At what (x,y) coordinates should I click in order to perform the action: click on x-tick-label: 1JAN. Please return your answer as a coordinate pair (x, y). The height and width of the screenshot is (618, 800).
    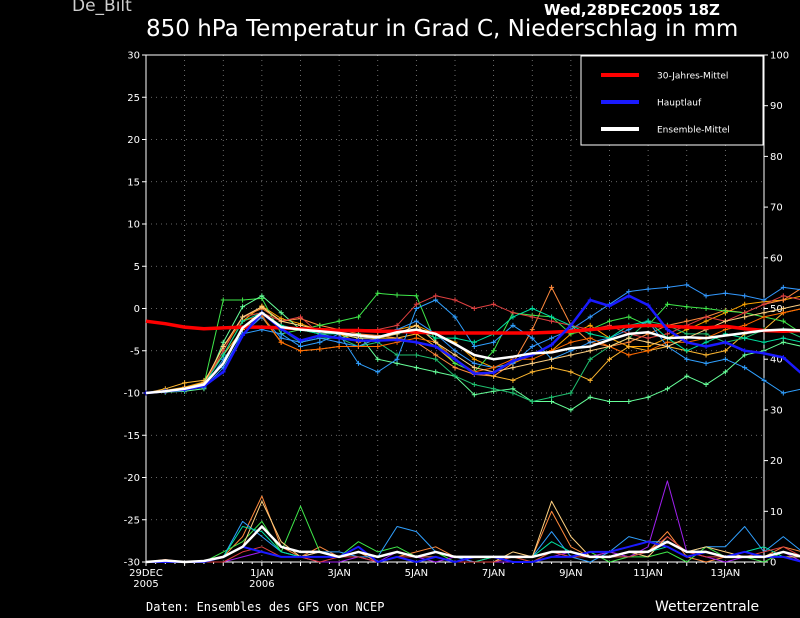
    Looking at the image, I should click on (261, 573).